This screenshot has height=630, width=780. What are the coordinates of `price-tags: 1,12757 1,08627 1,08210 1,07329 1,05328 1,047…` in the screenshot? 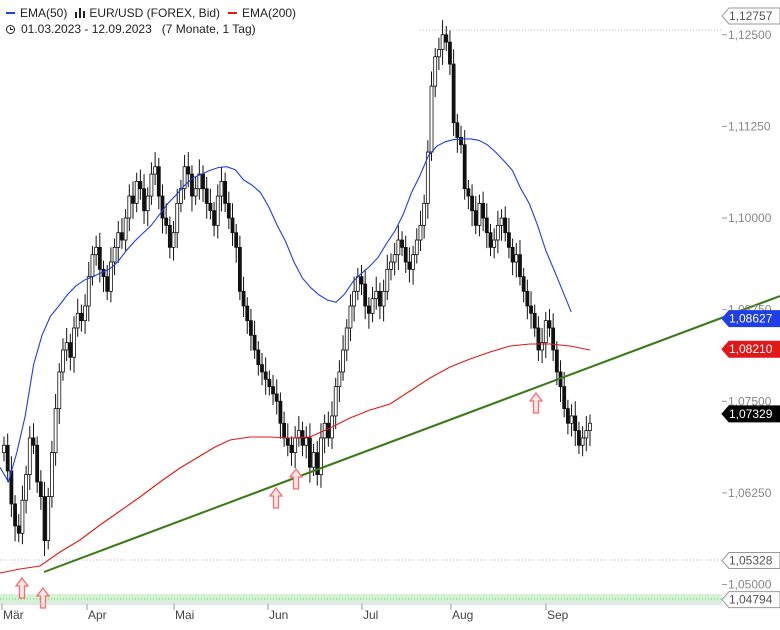 It's located at (750, 308).